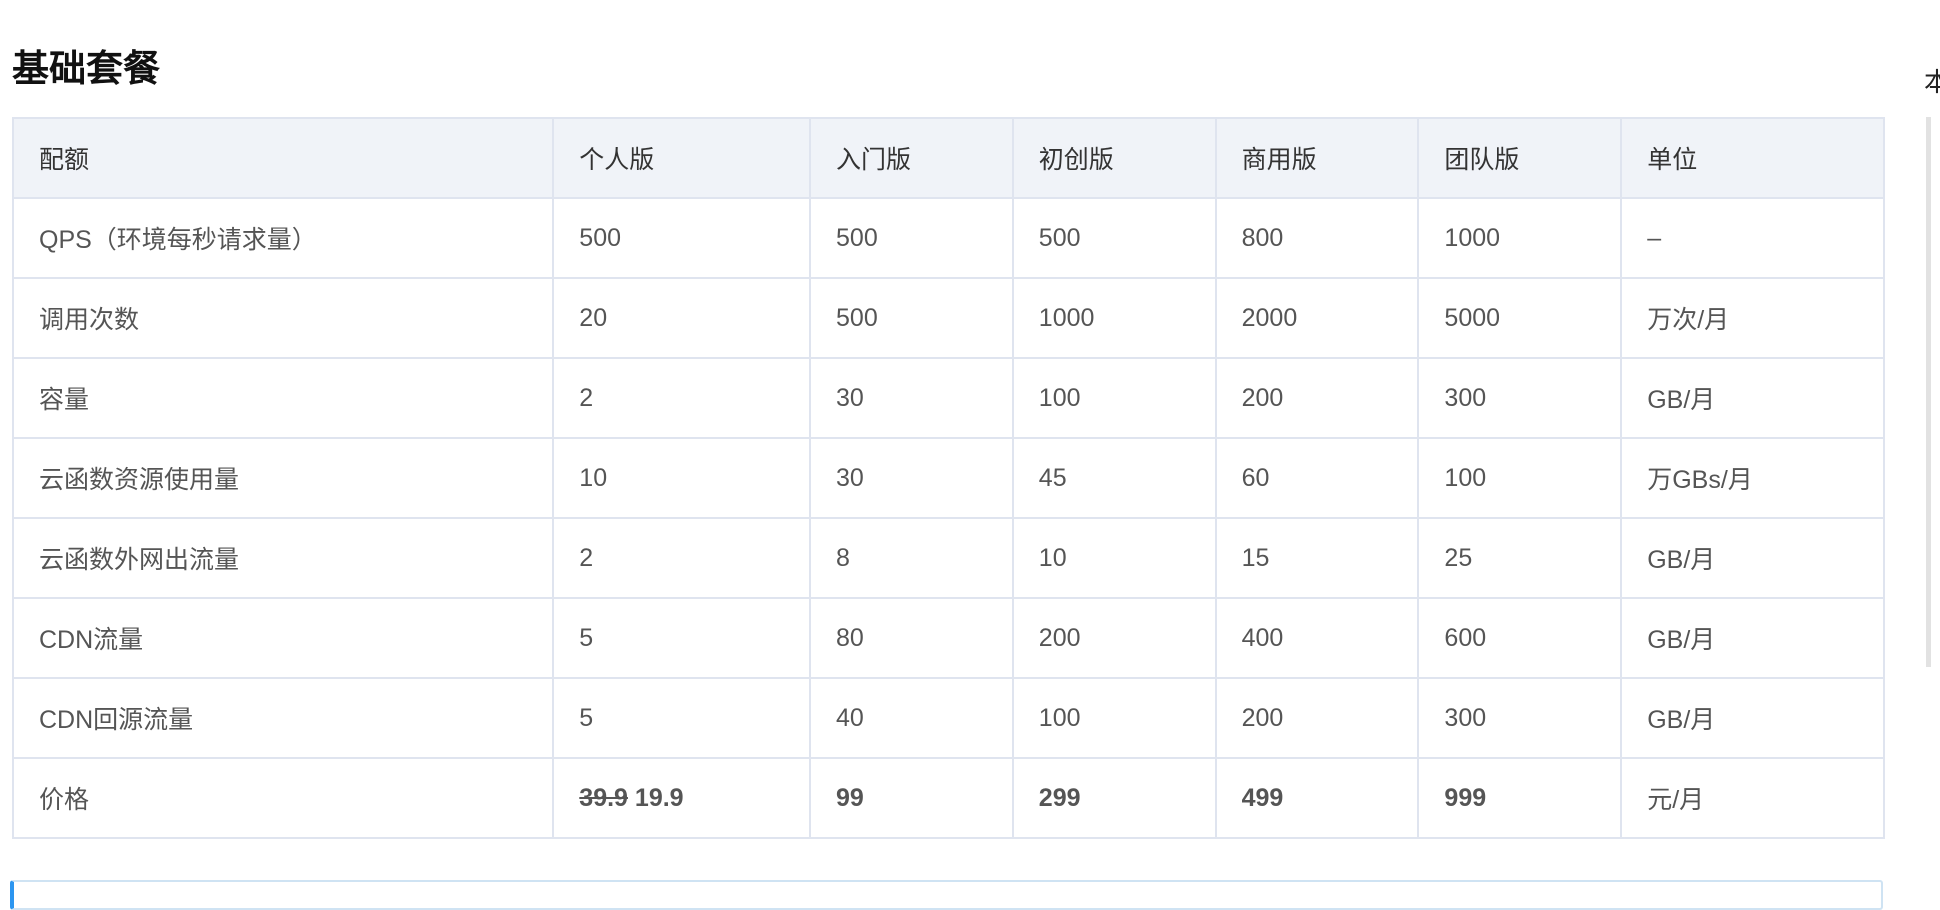 This screenshot has width=1940, height=910. Describe the element at coordinates (1114, 478) in the screenshot. I see `table-cell: 45` at that location.